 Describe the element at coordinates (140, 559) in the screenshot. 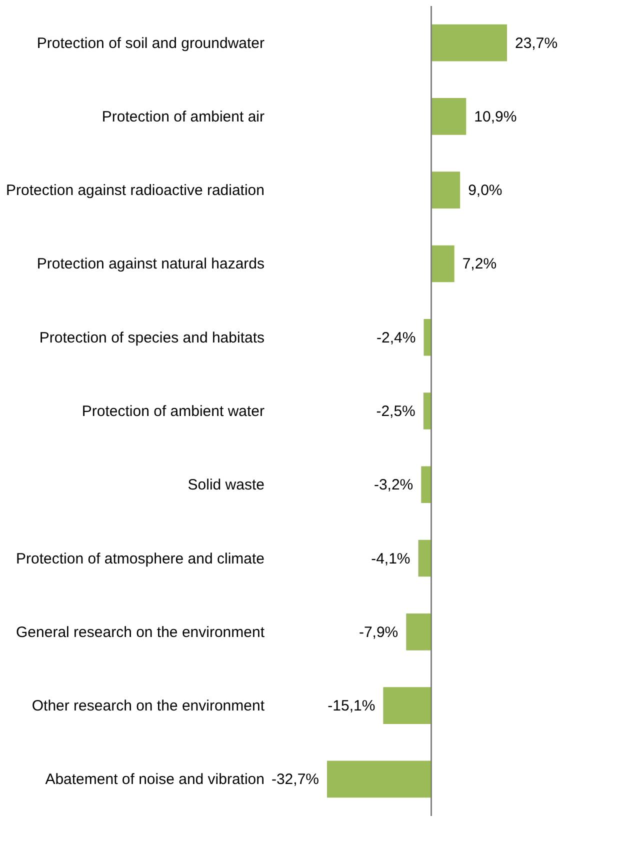

I see `y-tick-label: Protection of atmosphere and climate` at that location.